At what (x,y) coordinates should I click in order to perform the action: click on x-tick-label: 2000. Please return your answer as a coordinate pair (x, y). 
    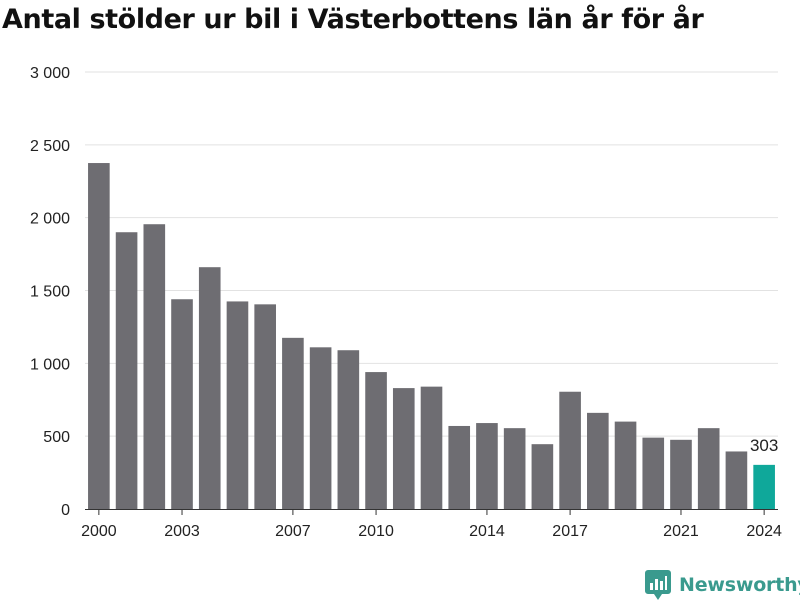
    Looking at the image, I should click on (99, 531).